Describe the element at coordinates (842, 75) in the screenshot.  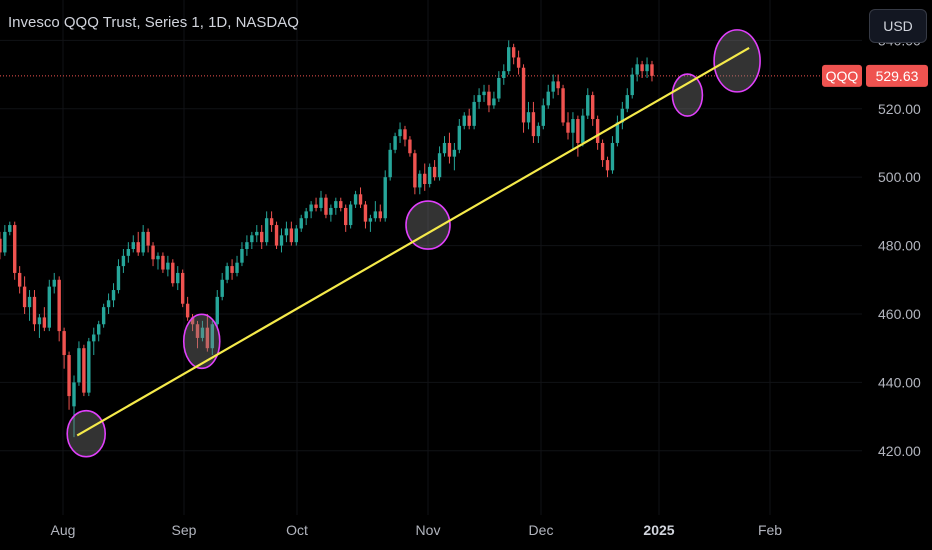
I see `price-label-symbol-bg` at that location.